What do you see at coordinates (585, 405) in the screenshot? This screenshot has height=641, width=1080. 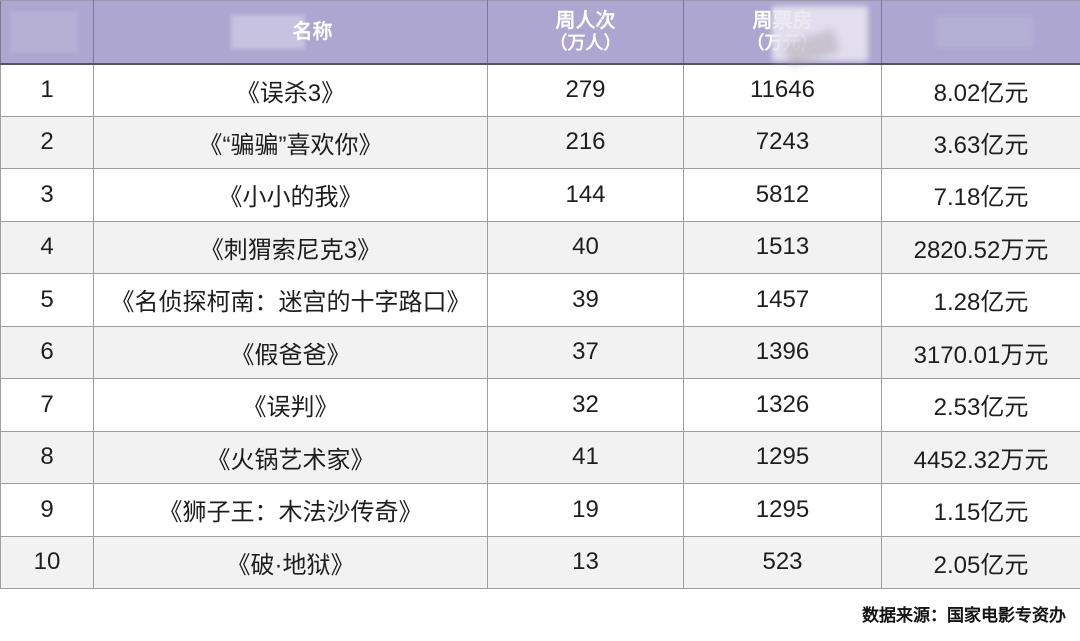 I see `weekly-audience-cell: 32` at bounding box center [585, 405].